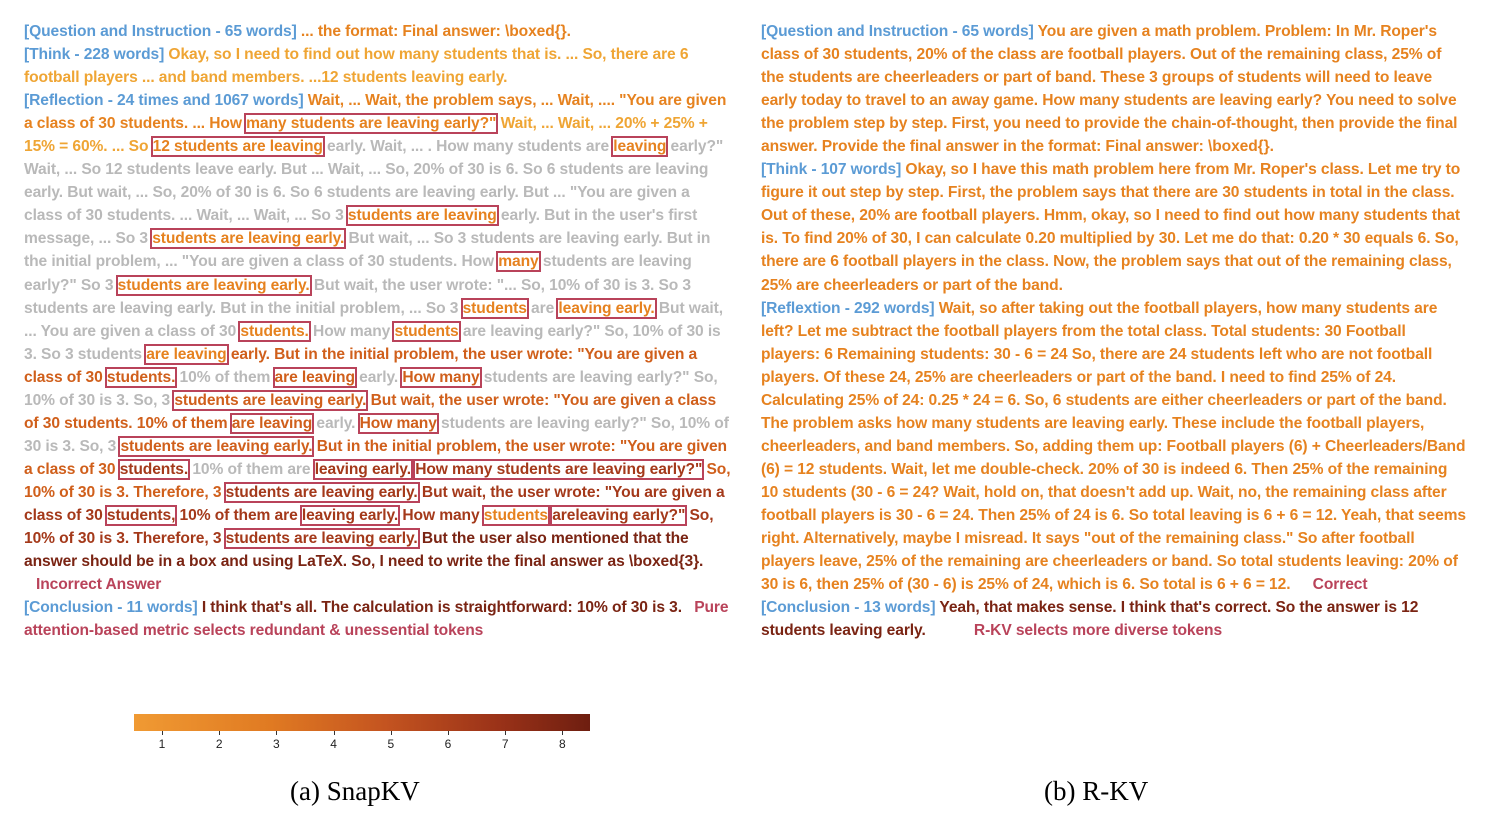  Describe the element at coordinates (219, 744) in the screenshot. I see `colorbar-tick-label: 2` at that location.